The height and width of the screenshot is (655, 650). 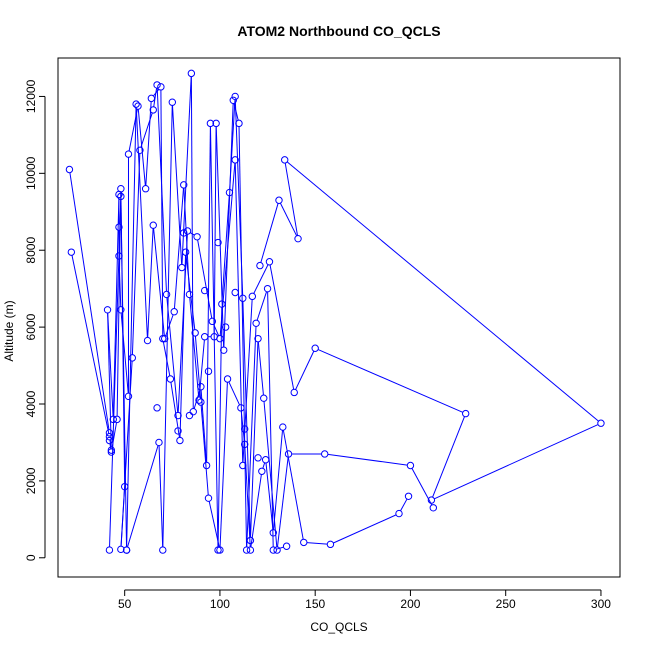 What do you see at coordinates (506, 604) in the screenshot?
I see `x-tick-label: 250` at bounding box center [506, 604].